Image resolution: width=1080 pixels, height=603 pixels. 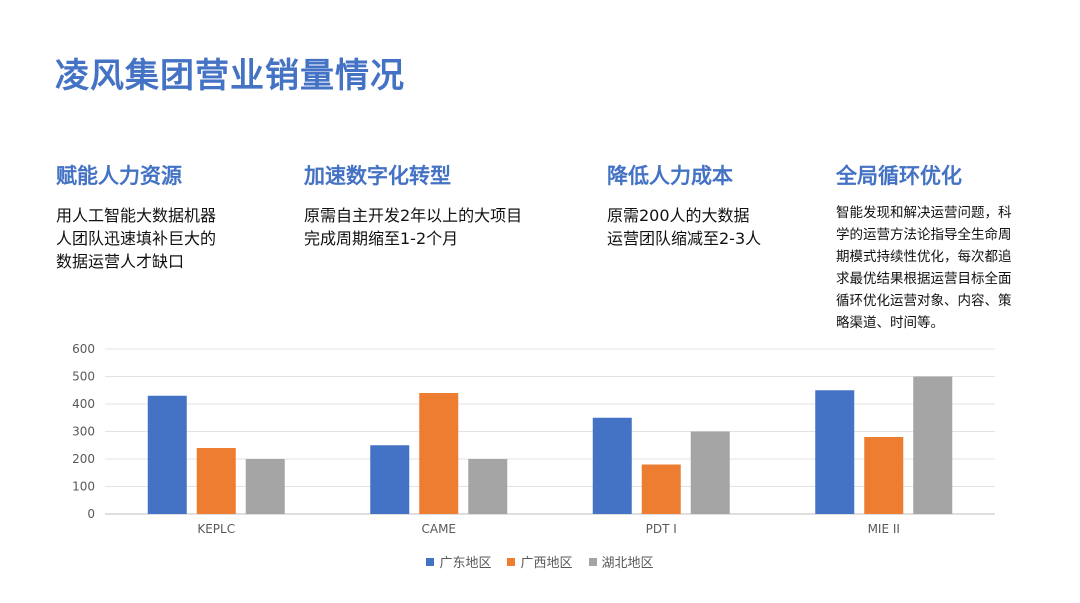 I want to click on feature-line: 求最优结果根据运营目标全面, so click(x=924, y=279).